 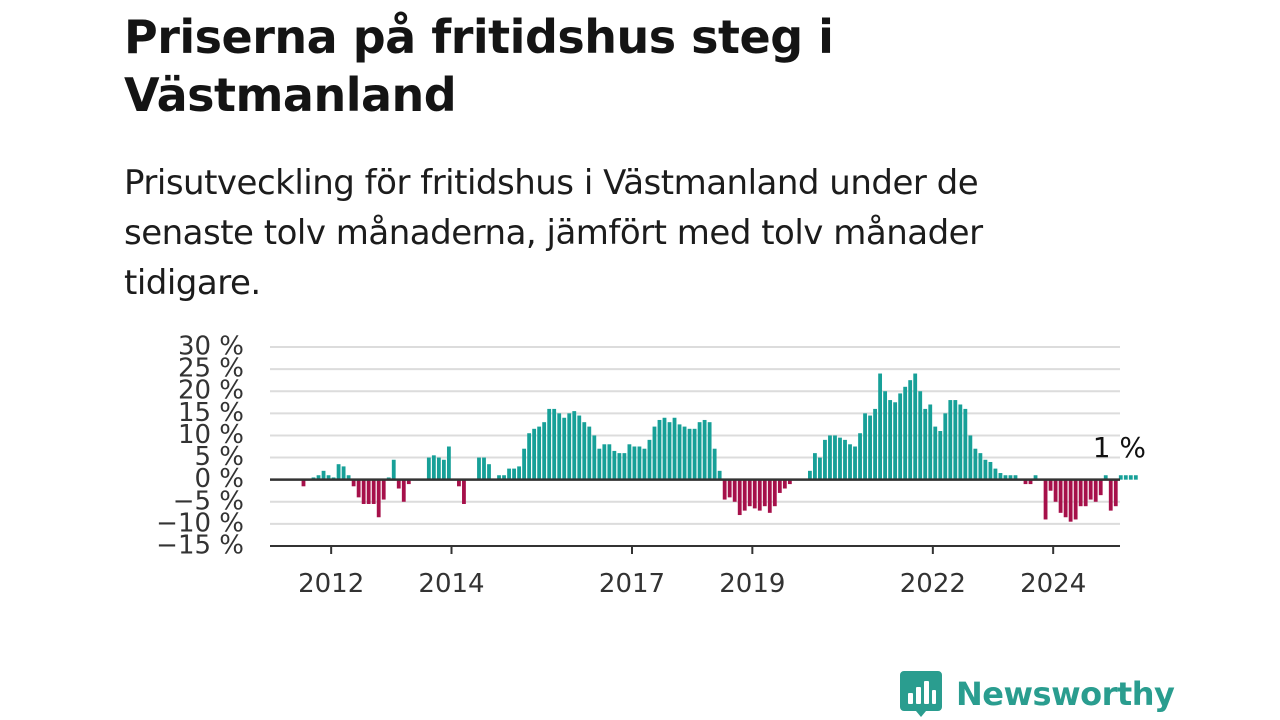 I want to click on x-tick-label: 2014, so click(x=451, y=584).